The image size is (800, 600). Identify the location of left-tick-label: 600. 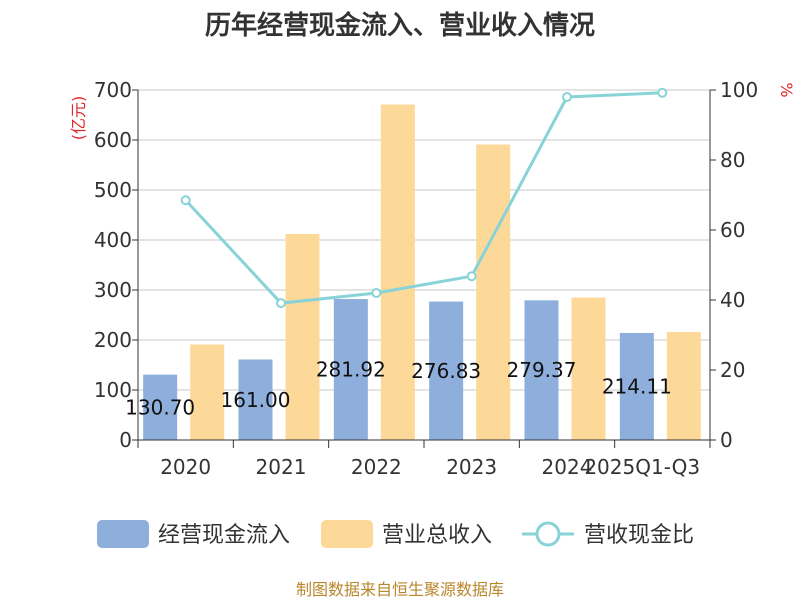
(113, 140).